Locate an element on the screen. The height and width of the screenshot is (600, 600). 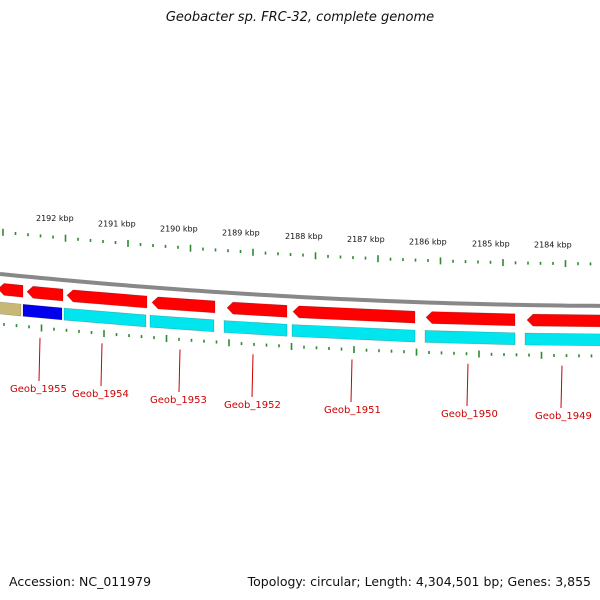
kbp-scale-label: 2192 kbp is located at coordinates (55, 218).